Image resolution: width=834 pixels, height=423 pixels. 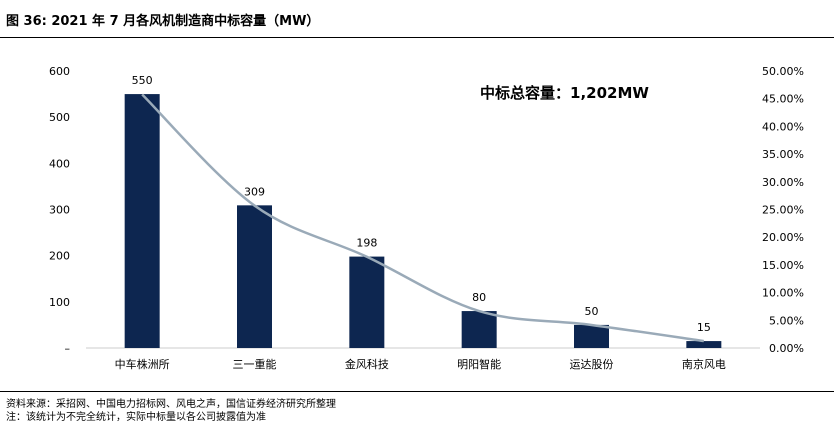 What do you see at coordinates (59, 302) in the screenshot?
I see `y-tick-label: 100` at bounding box center [59, 302].